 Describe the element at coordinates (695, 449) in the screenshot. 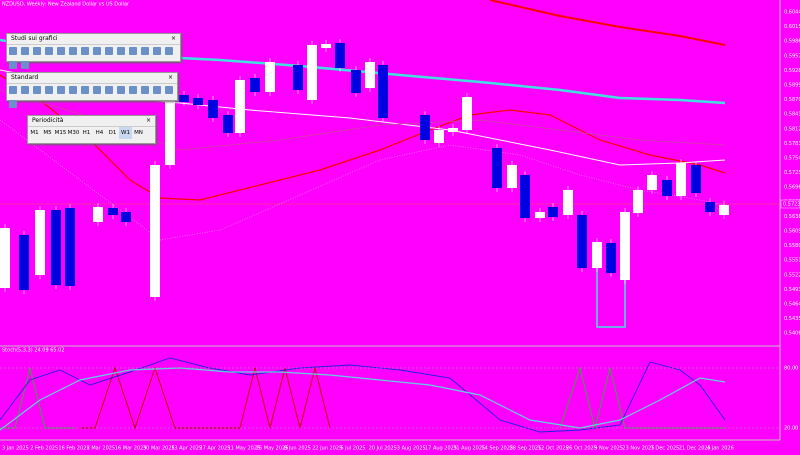

I see `date-label: 21 Dec 2025` at that location.